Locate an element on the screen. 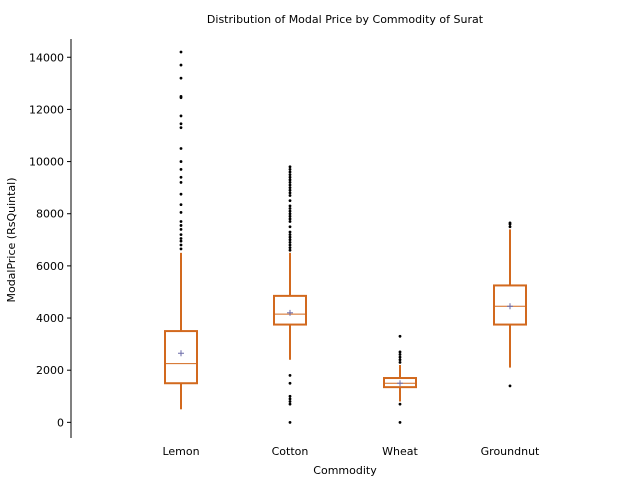 This screenshot has width=640, height=480. y-tick-label: 14000 is located at coordinates (46, 57).